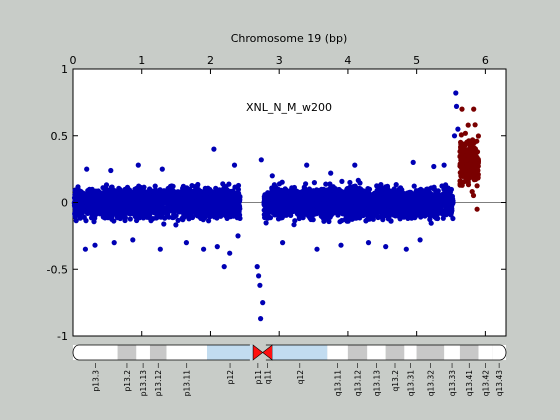 The image size is (560, 420). What do you see at coordinates (230, 377) in the screenshot?
I see `band-label: p12` at bounding box center [230, 377].